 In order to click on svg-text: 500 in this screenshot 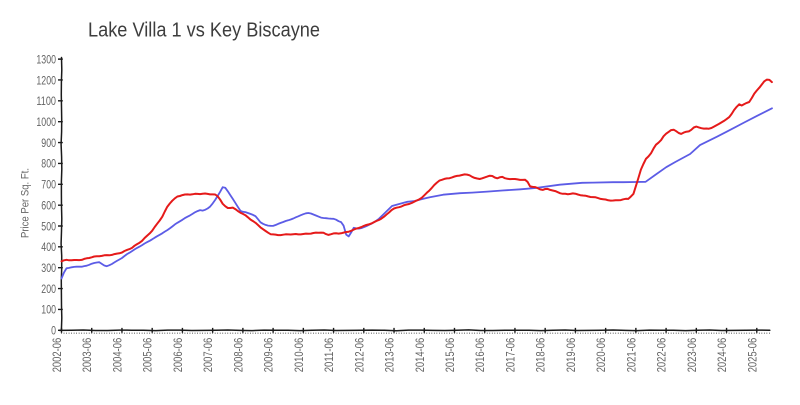, I will do `click(48, 226)`.